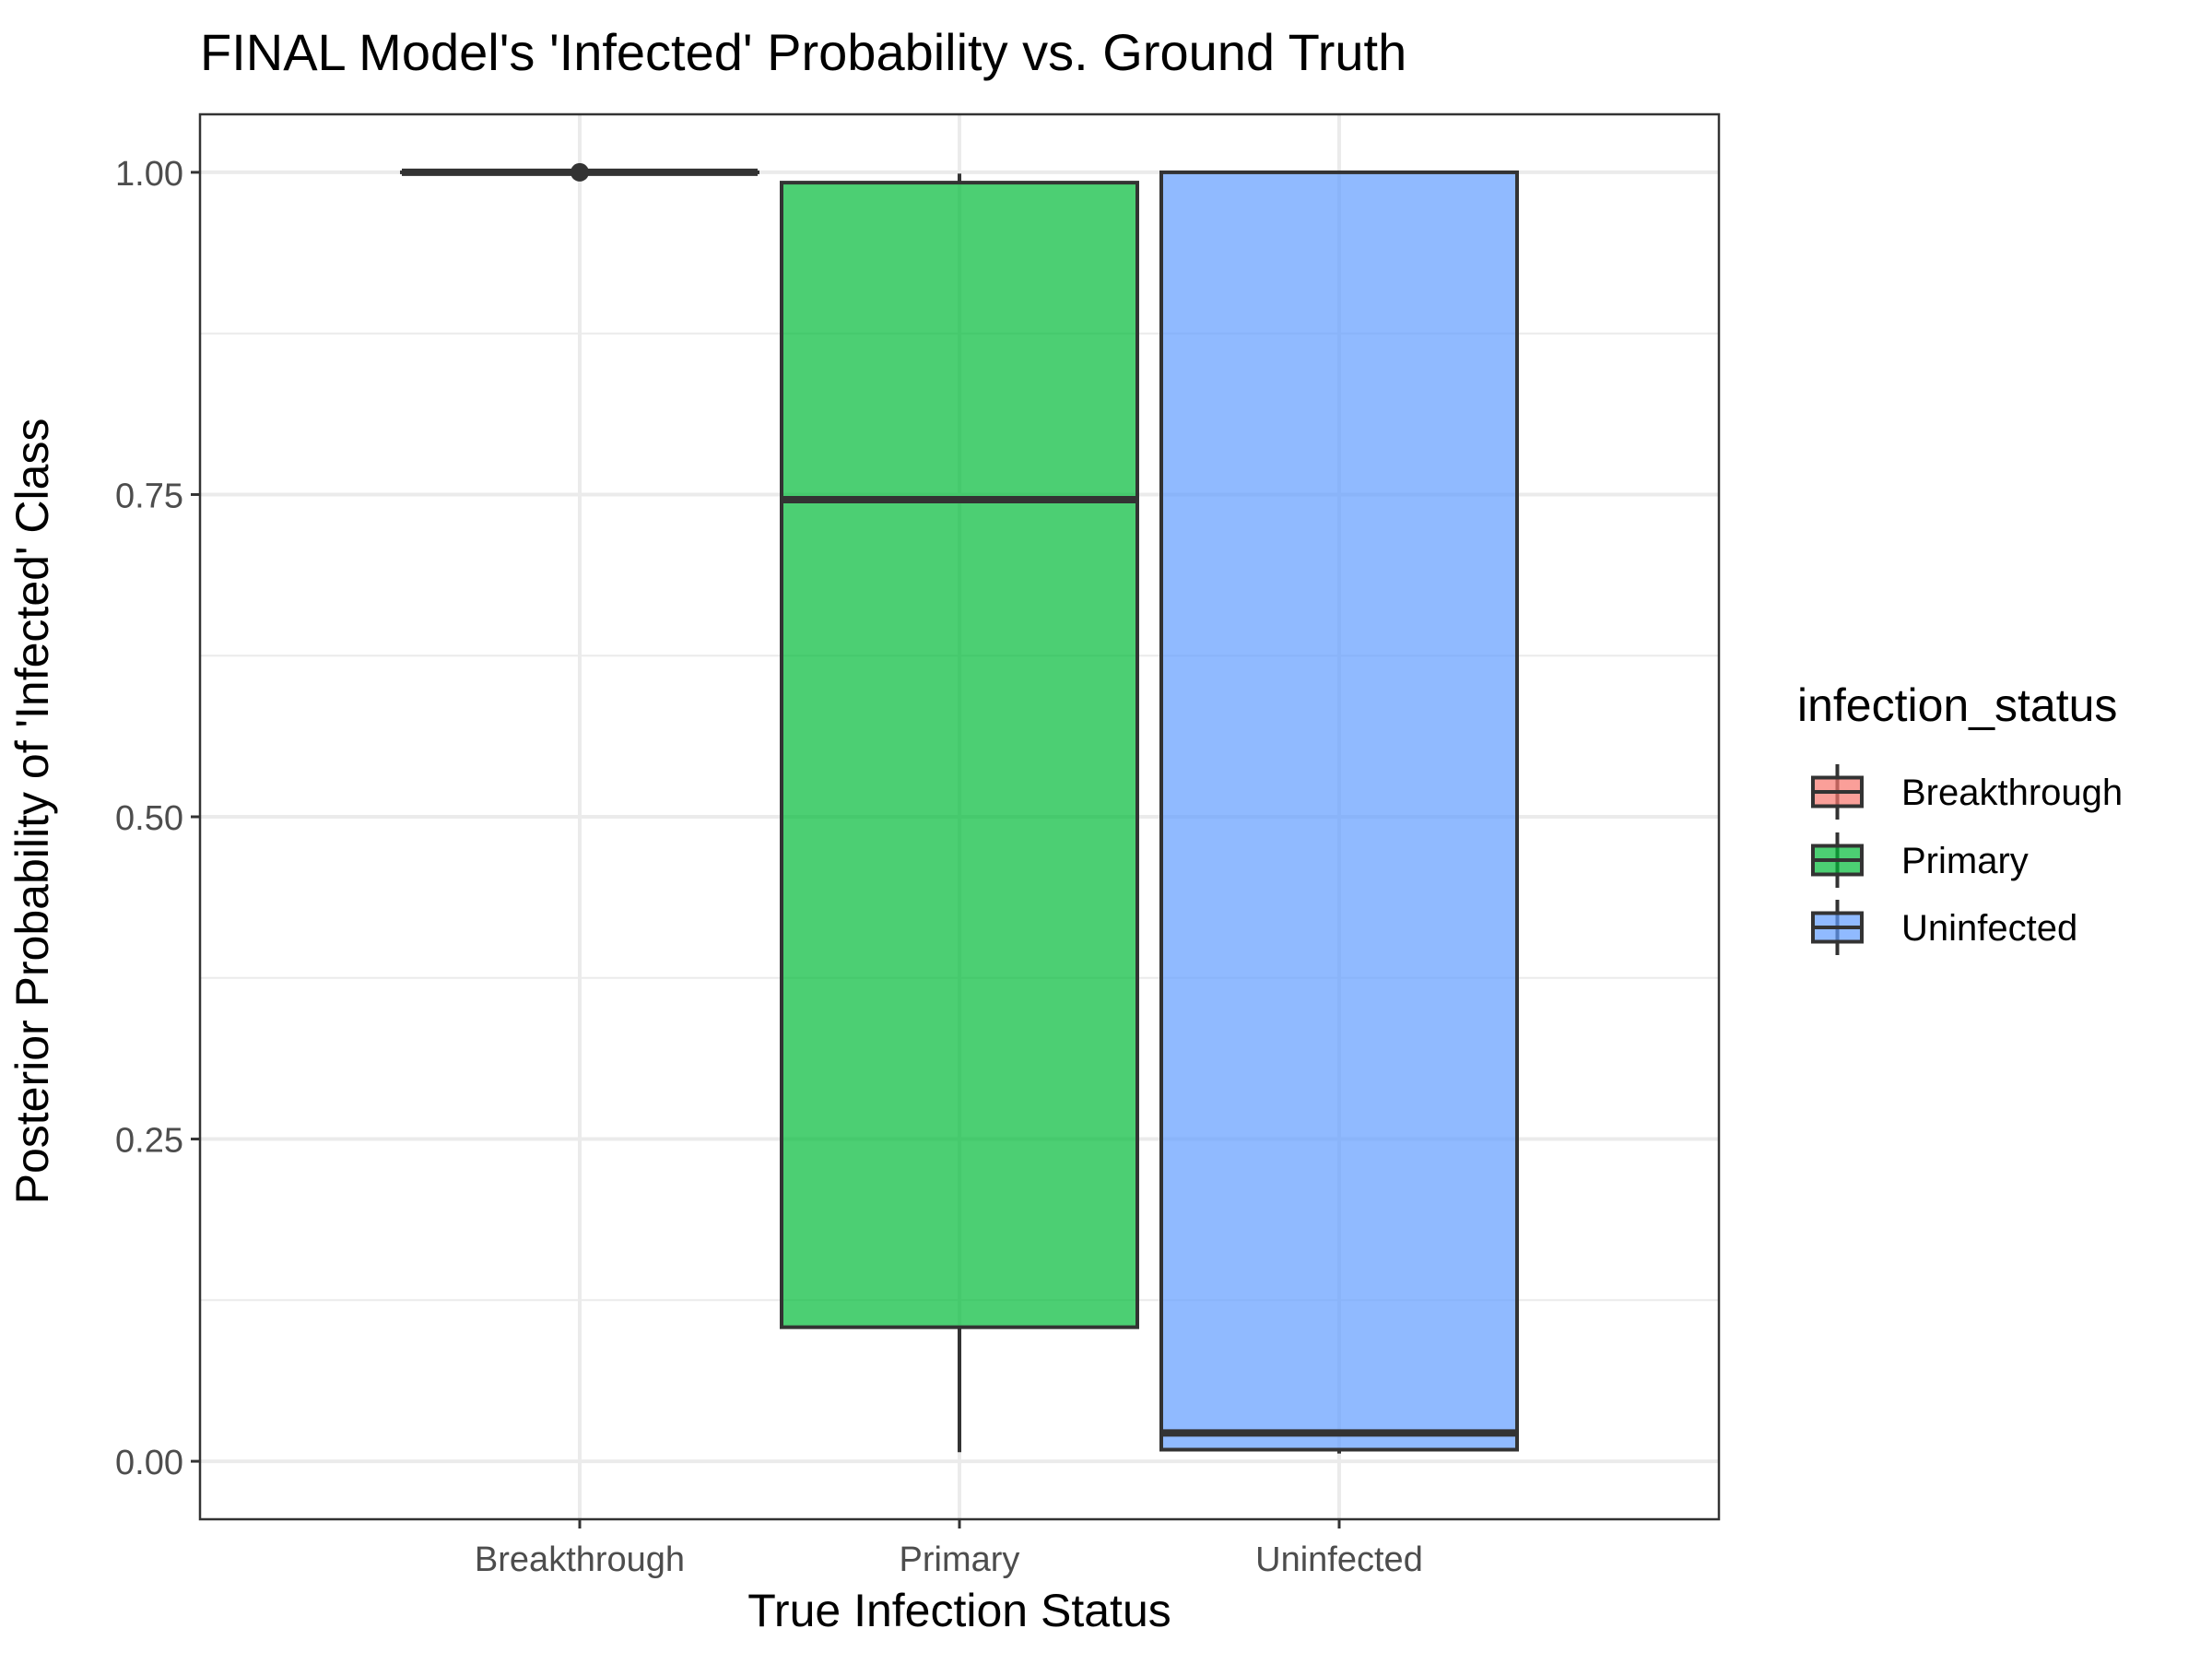  I want to click on legend-label: Breakthrough, so click(2012, 793).